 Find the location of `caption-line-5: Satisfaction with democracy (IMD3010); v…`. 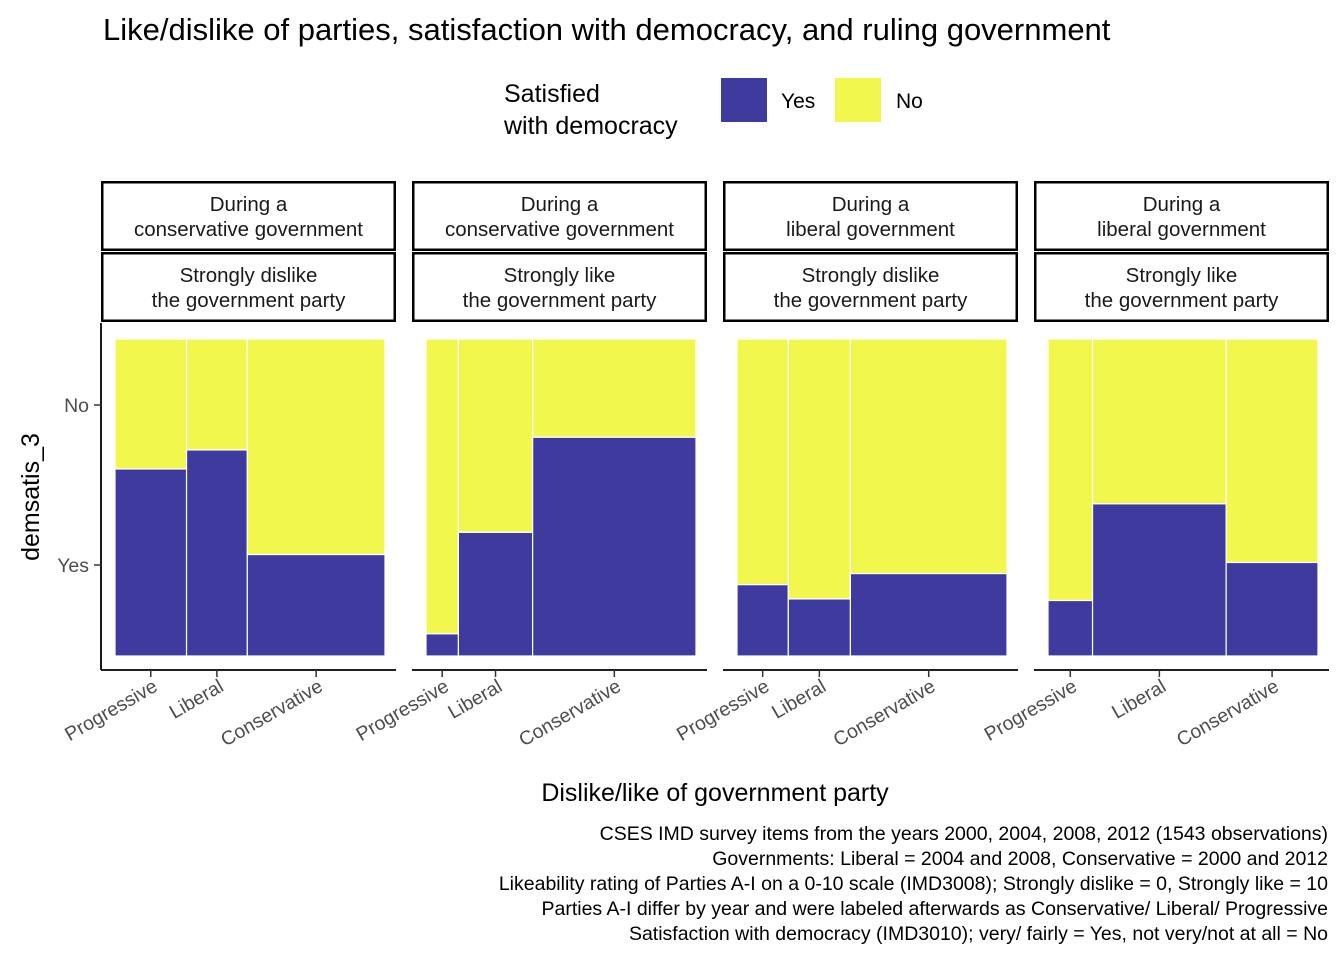

caption-line-5: Satisfaction with democracy (IMD3010); v… is located at coordinates (978, 934).